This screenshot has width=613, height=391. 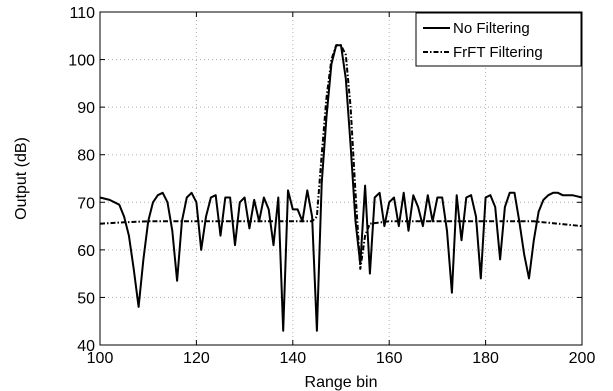 I want to click on x-axis-label: Range bin, so click(x=341, y=382).